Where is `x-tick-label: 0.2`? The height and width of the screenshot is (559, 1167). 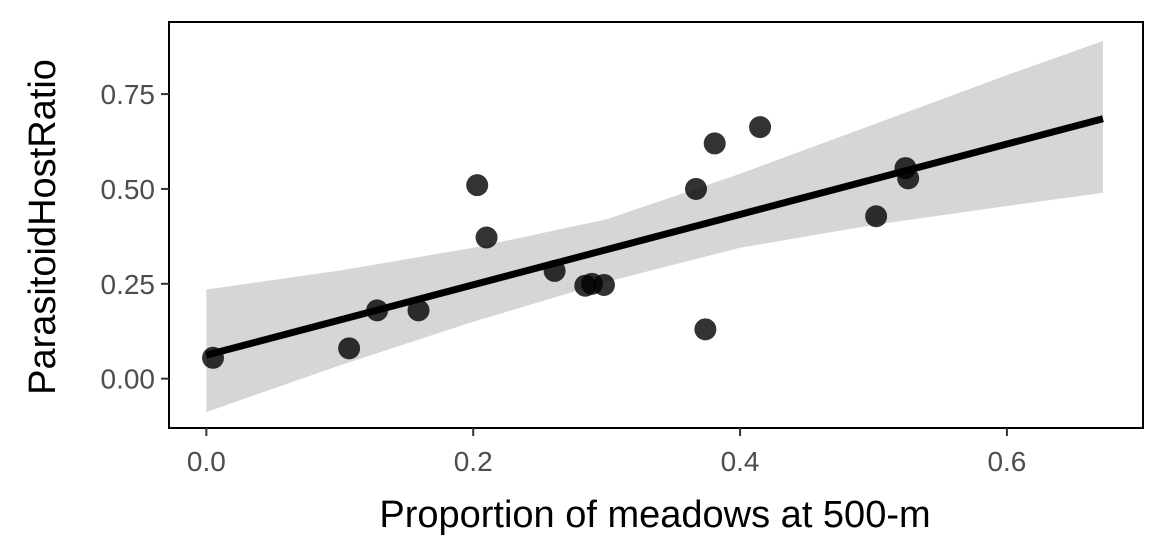
x-tick-label: 0.2 is located at coordinates (473, 461).